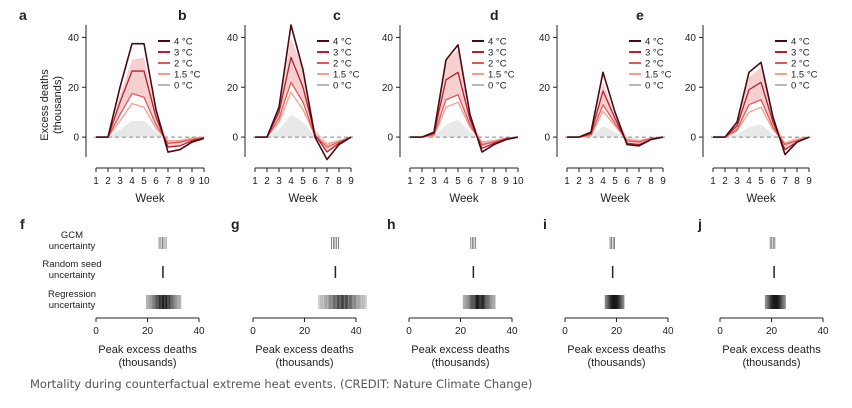 The image size is (852, 408). Describe the element at coordinates (299, 292) in the screenshot. I see `uncertainty-panel-g: g 0 20 40 Peak excess deaths(thousands)` at that location.